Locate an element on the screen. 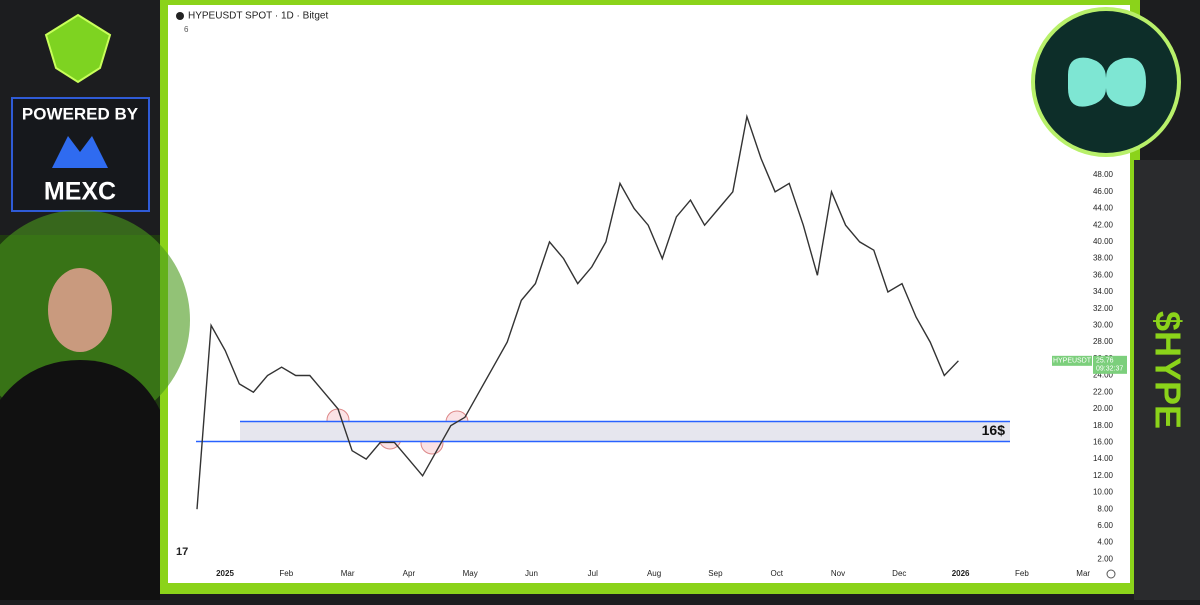  x-tick-label: 2025 is located at coordinates (225, 573).